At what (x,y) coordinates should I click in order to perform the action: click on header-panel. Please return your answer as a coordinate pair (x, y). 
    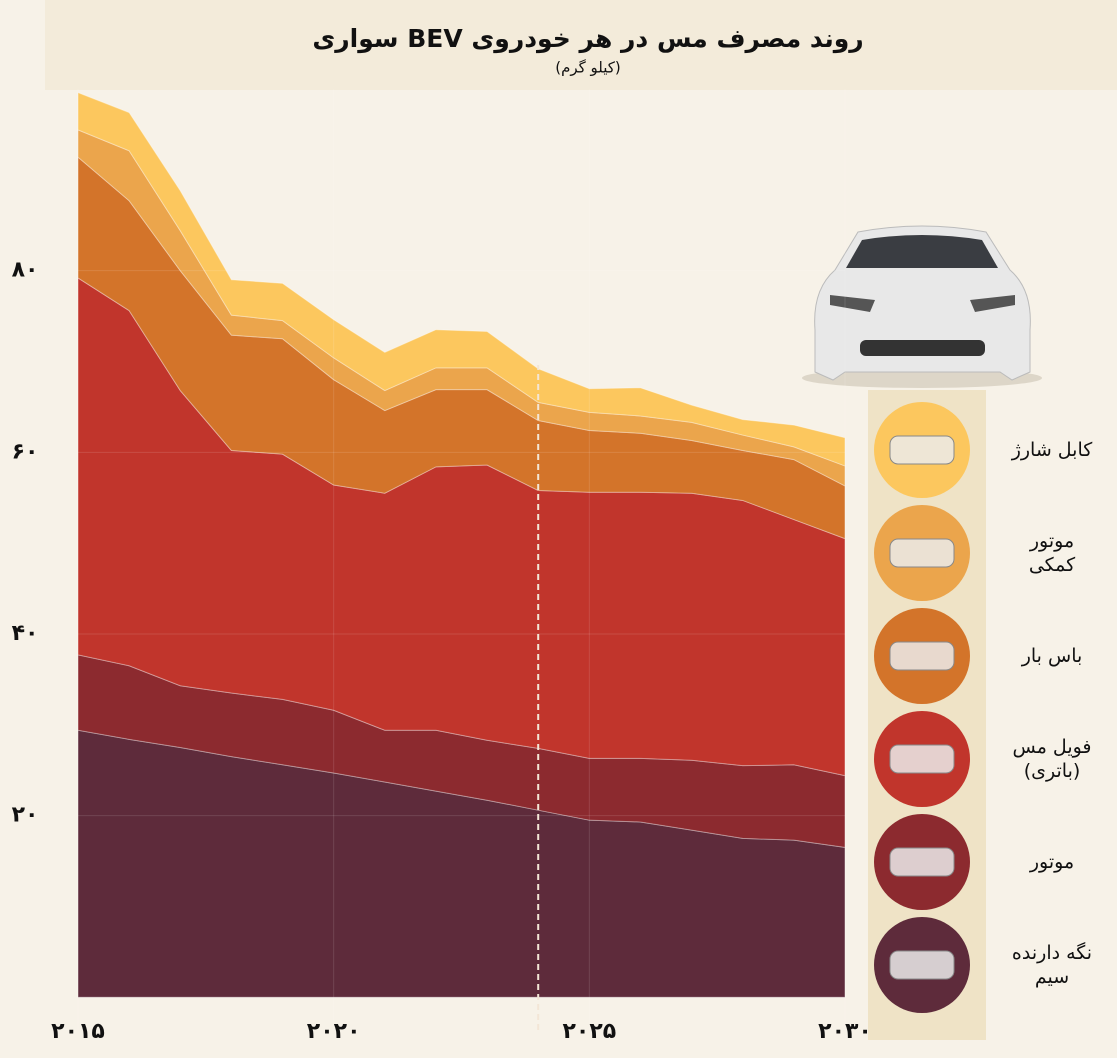
    Looking at the image, I should click on (581, 45).